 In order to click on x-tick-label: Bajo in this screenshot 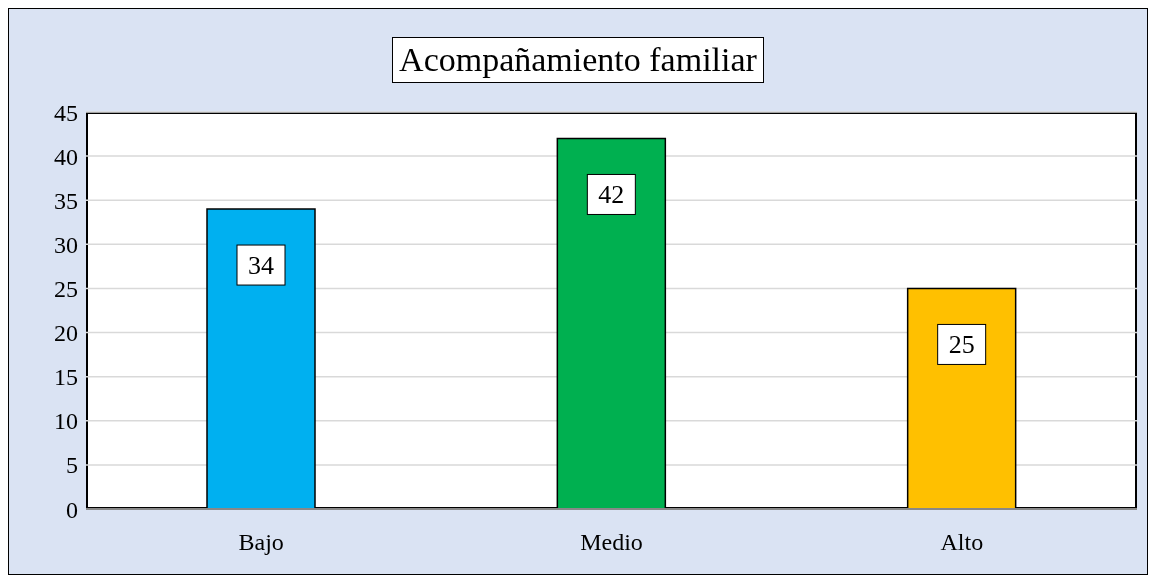, I will do `click(261, 542)`.